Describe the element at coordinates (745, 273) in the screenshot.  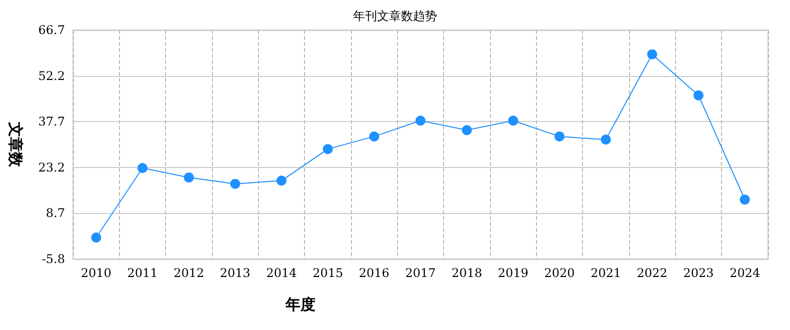
I see `x-tick-label: 2024` at that location.